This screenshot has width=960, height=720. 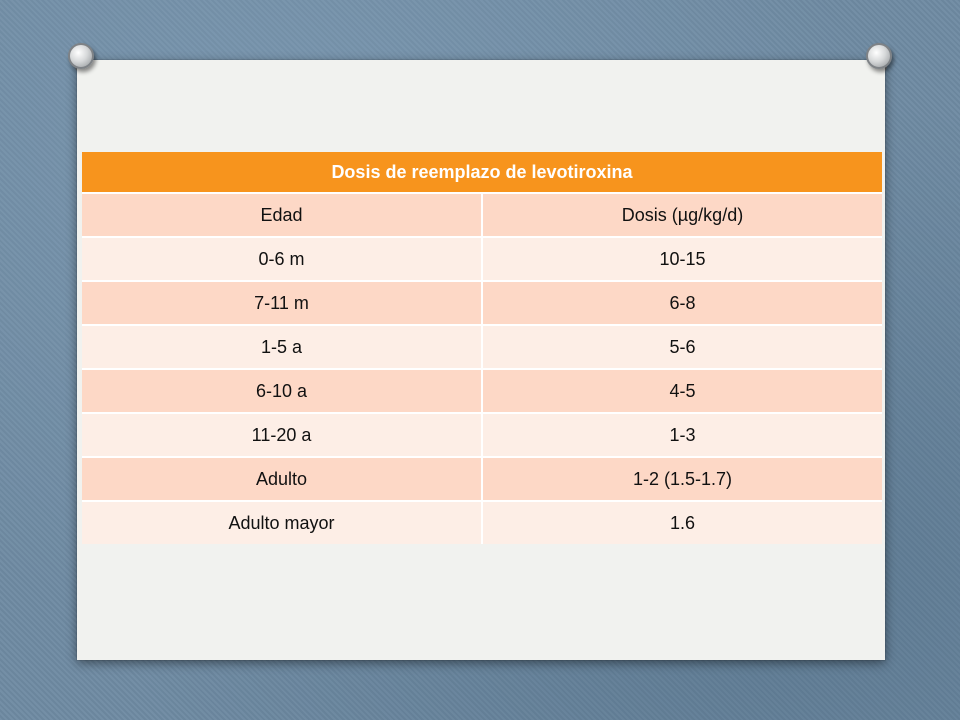 What do you see at coordinates (282, 434) in the screenshot?
I see `cell-edad: 11-20 a` at bounding box center [282, 434].